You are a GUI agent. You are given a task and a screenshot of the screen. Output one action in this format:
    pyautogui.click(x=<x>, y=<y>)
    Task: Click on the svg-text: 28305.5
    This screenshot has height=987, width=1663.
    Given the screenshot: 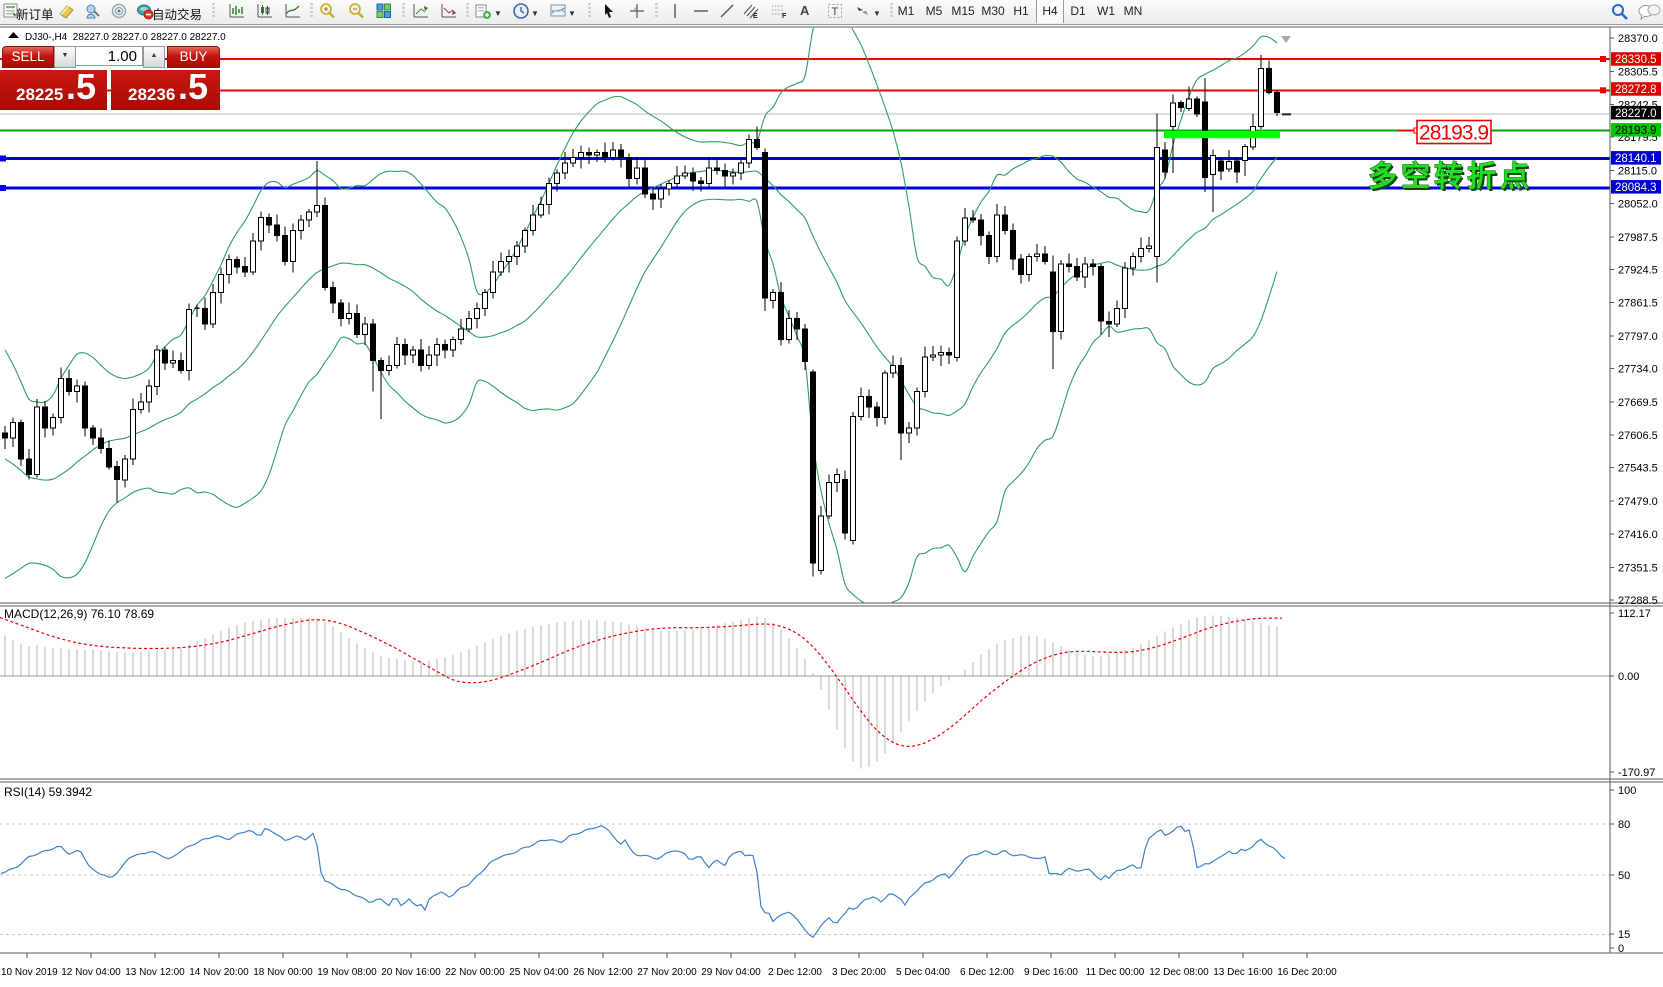 What is the action you would take?
    pyautogui.click(x=1638, y=73)
    